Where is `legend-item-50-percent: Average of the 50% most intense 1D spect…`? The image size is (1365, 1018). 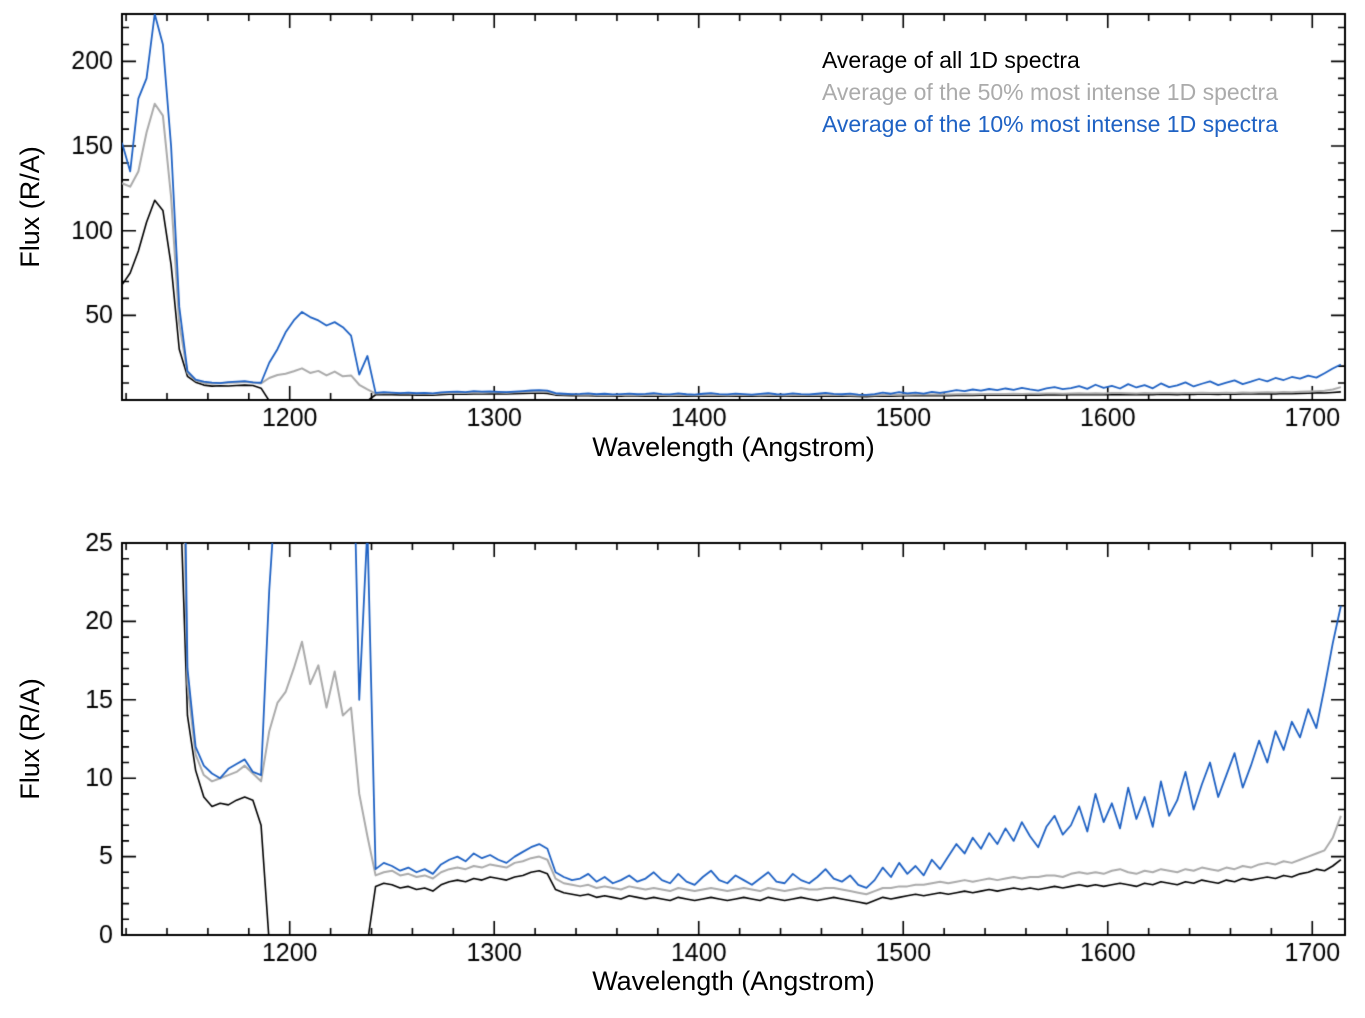
legend-item-50-percent: Average of the 50% most intense 1D spect… is located at coordinates (1050, 92).